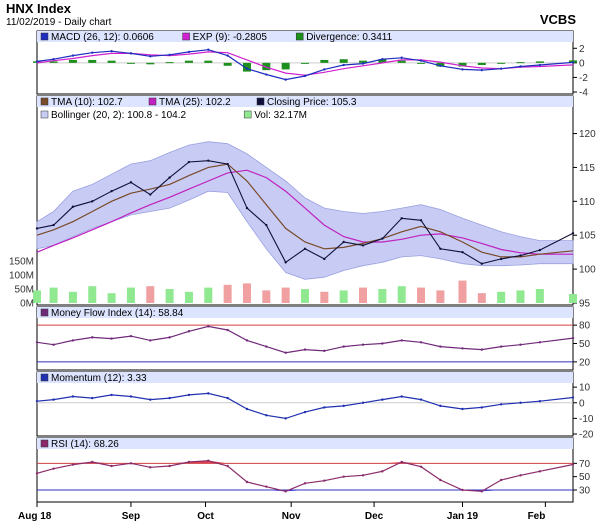 Image resolution: width=601 pixels, height=529 pixels. I want to click on momentum-ytick-label: -20, so click(586, 435).